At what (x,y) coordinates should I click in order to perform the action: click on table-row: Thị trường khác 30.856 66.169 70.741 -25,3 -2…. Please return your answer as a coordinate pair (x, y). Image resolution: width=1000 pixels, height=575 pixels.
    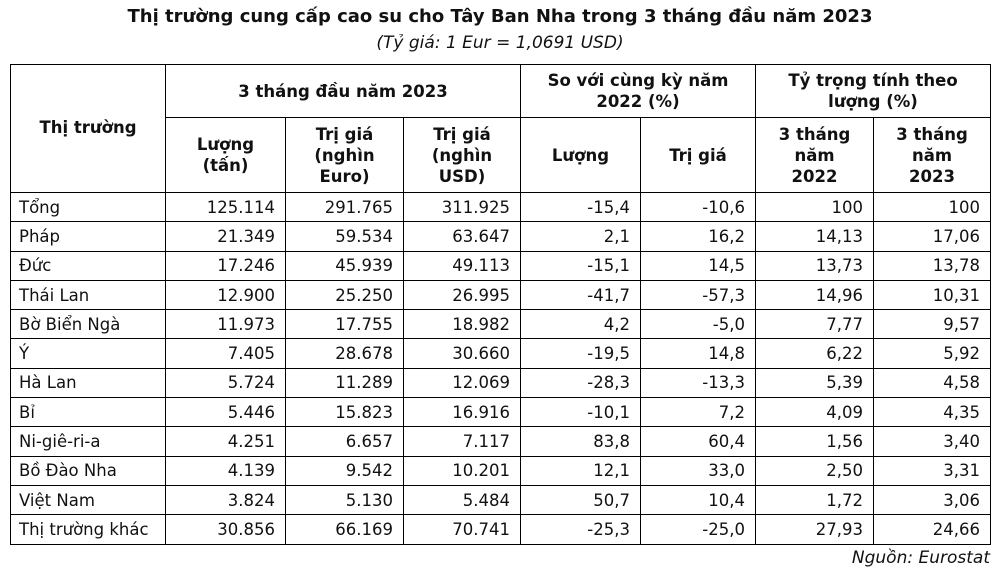
    Looking at the image, I should click on (500, 529).